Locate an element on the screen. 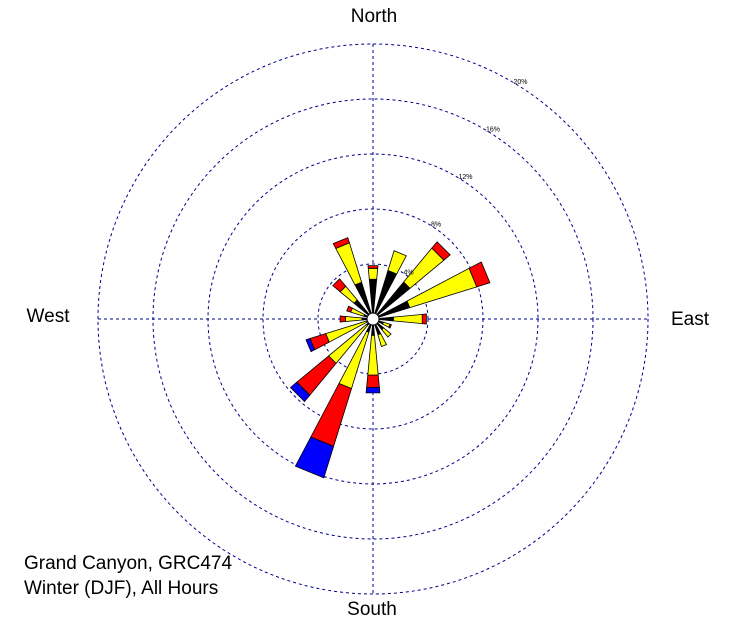 The width and height of the screenshot is (733, 625). petal-w-b2 is located at coordinates (354, 319).